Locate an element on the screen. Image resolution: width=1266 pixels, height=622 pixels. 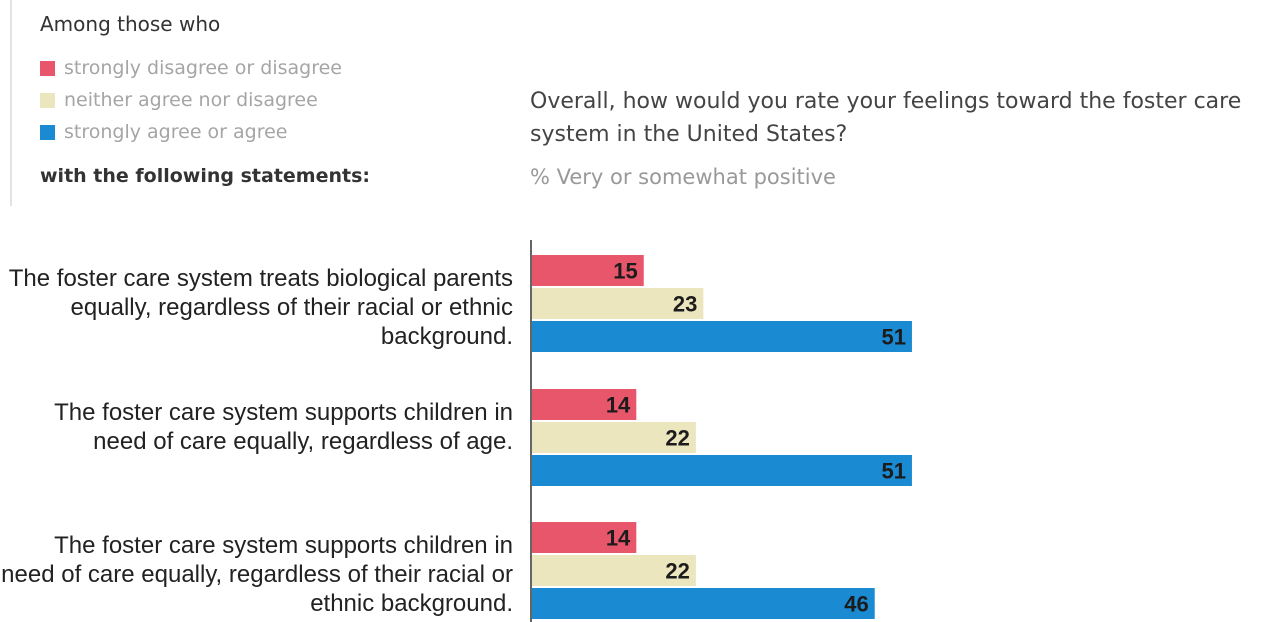
legend-panel is located at coordinates (261, 103).